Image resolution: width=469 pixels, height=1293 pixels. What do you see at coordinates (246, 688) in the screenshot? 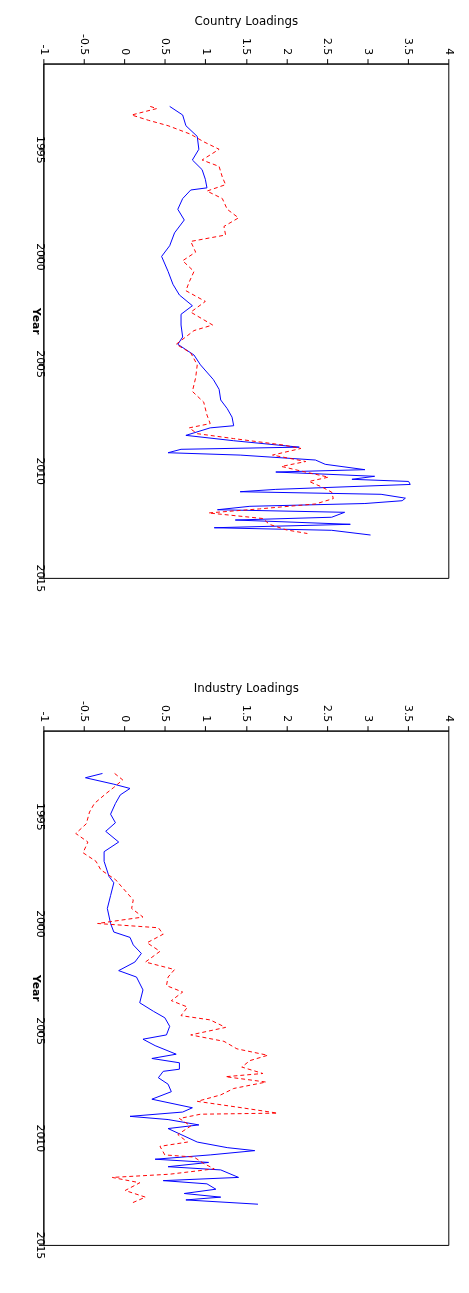
I see `x-axis-title: Industry Loadings` at bounding box center [246, 688].